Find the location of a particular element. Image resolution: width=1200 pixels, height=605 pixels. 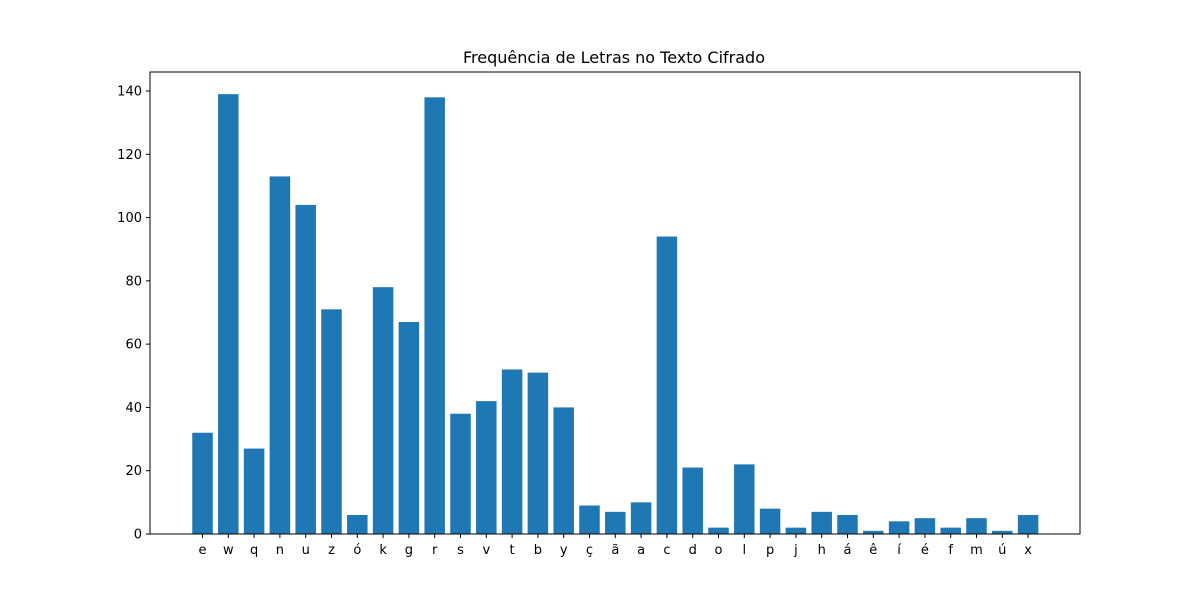

bar-z is located at coordinates (331, 421).